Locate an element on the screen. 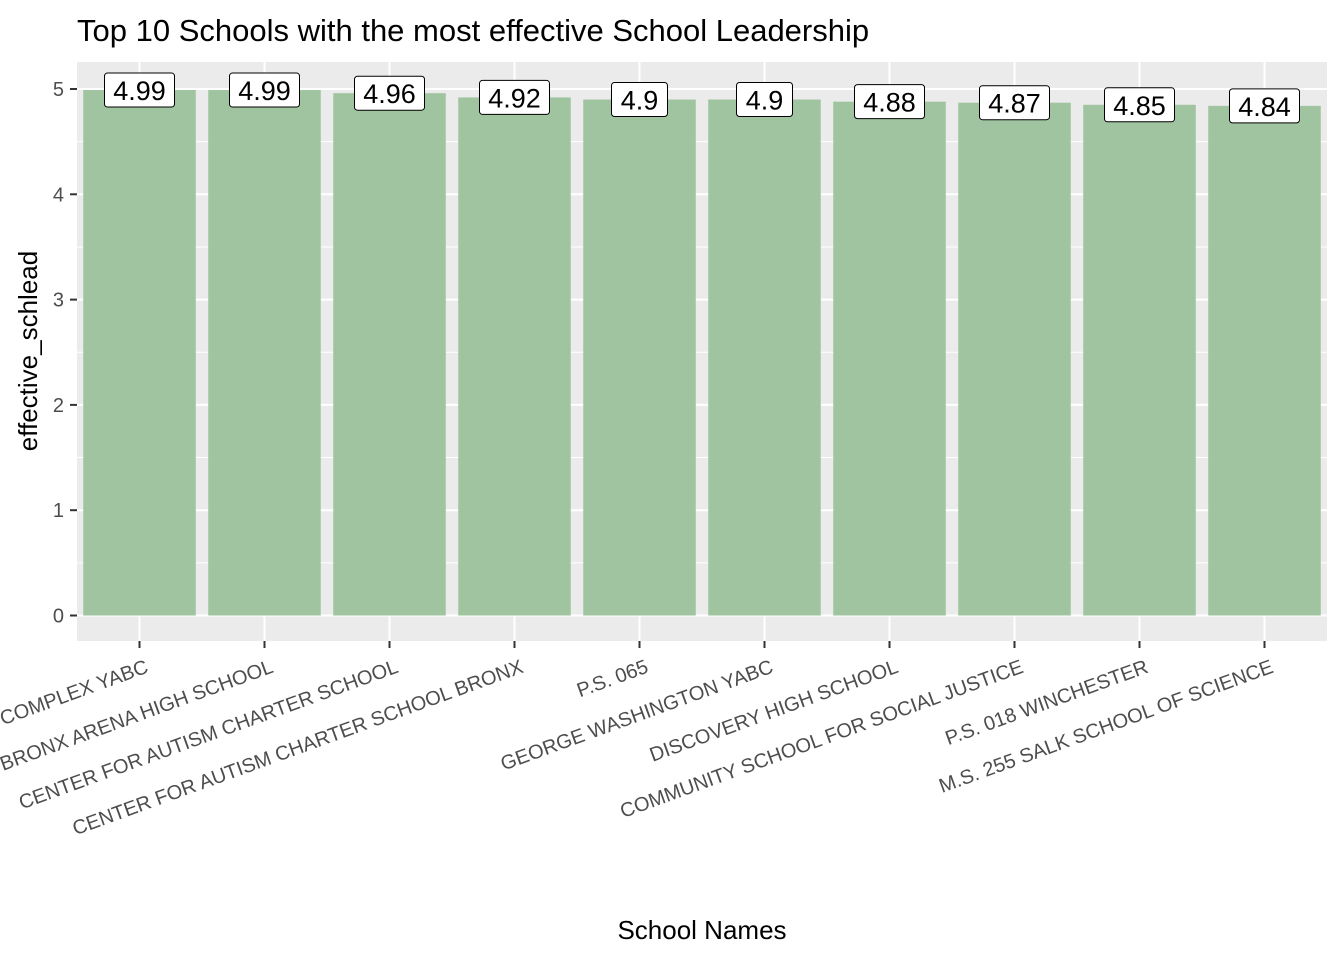 The height and width of the screenshot is (960, 1344). y-tick-label: 0 is located at coordinates (58, 617).